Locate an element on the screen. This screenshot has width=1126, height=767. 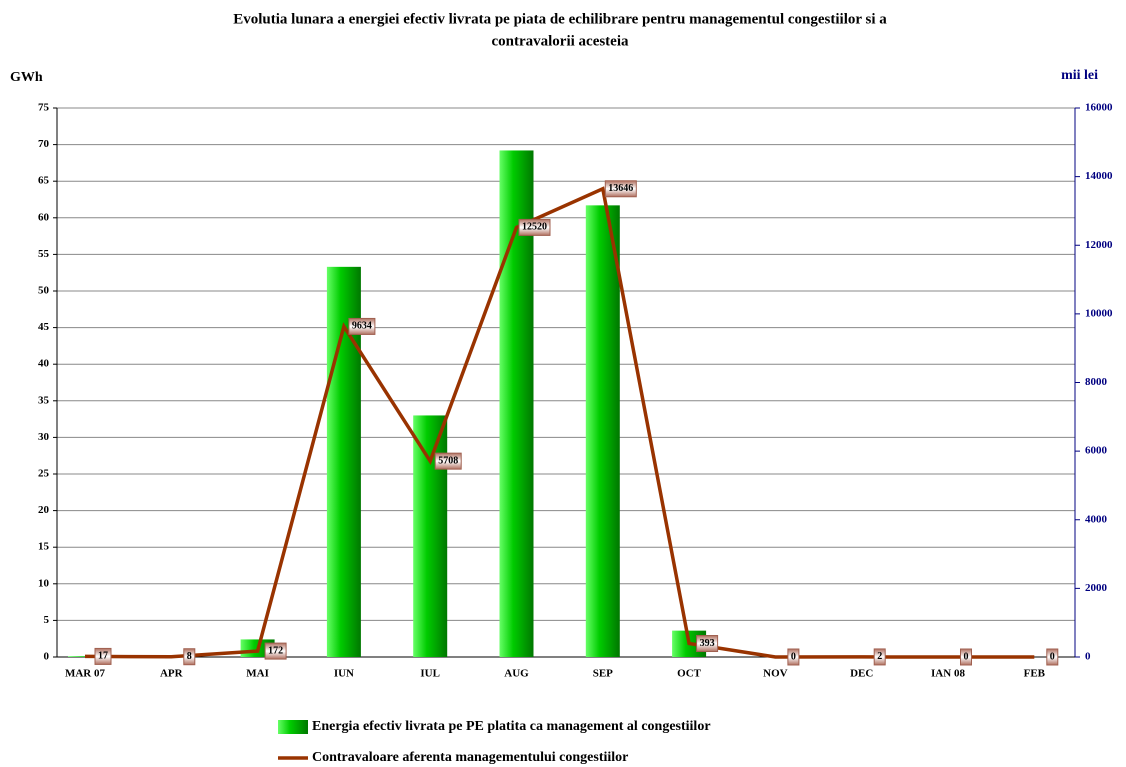
y-axis-label: GWh is located at coordinates (26, 77).